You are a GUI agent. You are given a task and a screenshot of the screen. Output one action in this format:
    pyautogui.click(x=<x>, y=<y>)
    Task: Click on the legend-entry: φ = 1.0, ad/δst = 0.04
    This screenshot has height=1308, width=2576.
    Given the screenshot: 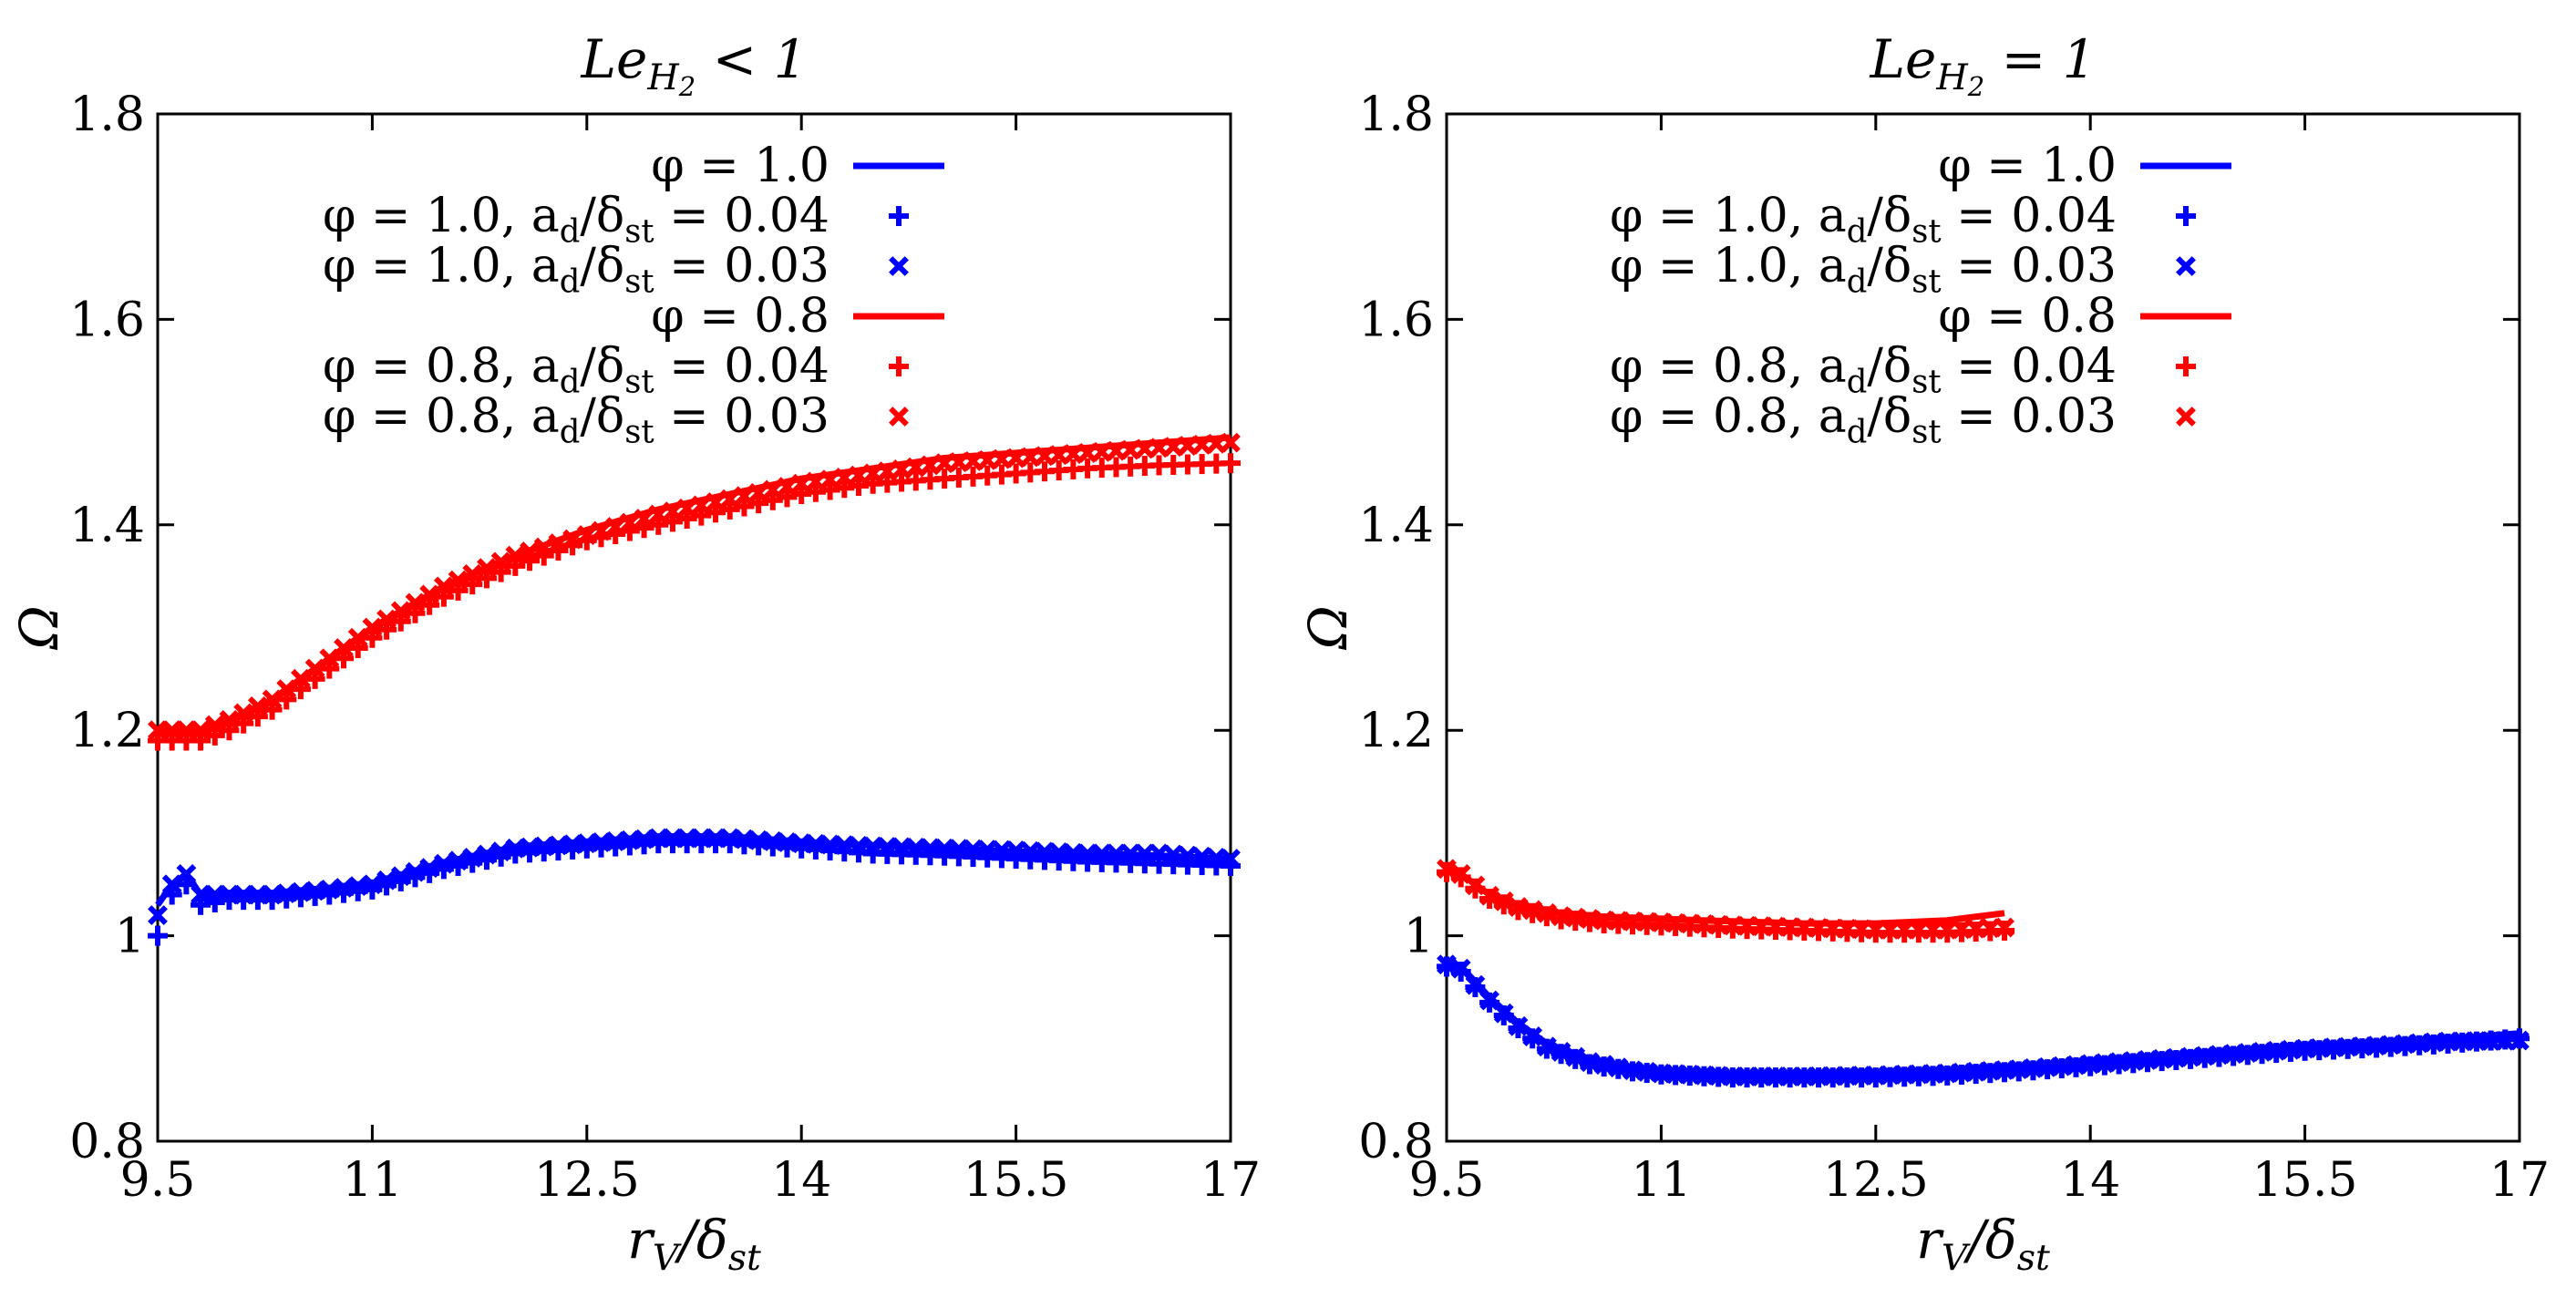 What is the action you would take?
    pyautogui.click(x=1903, y=219)
    